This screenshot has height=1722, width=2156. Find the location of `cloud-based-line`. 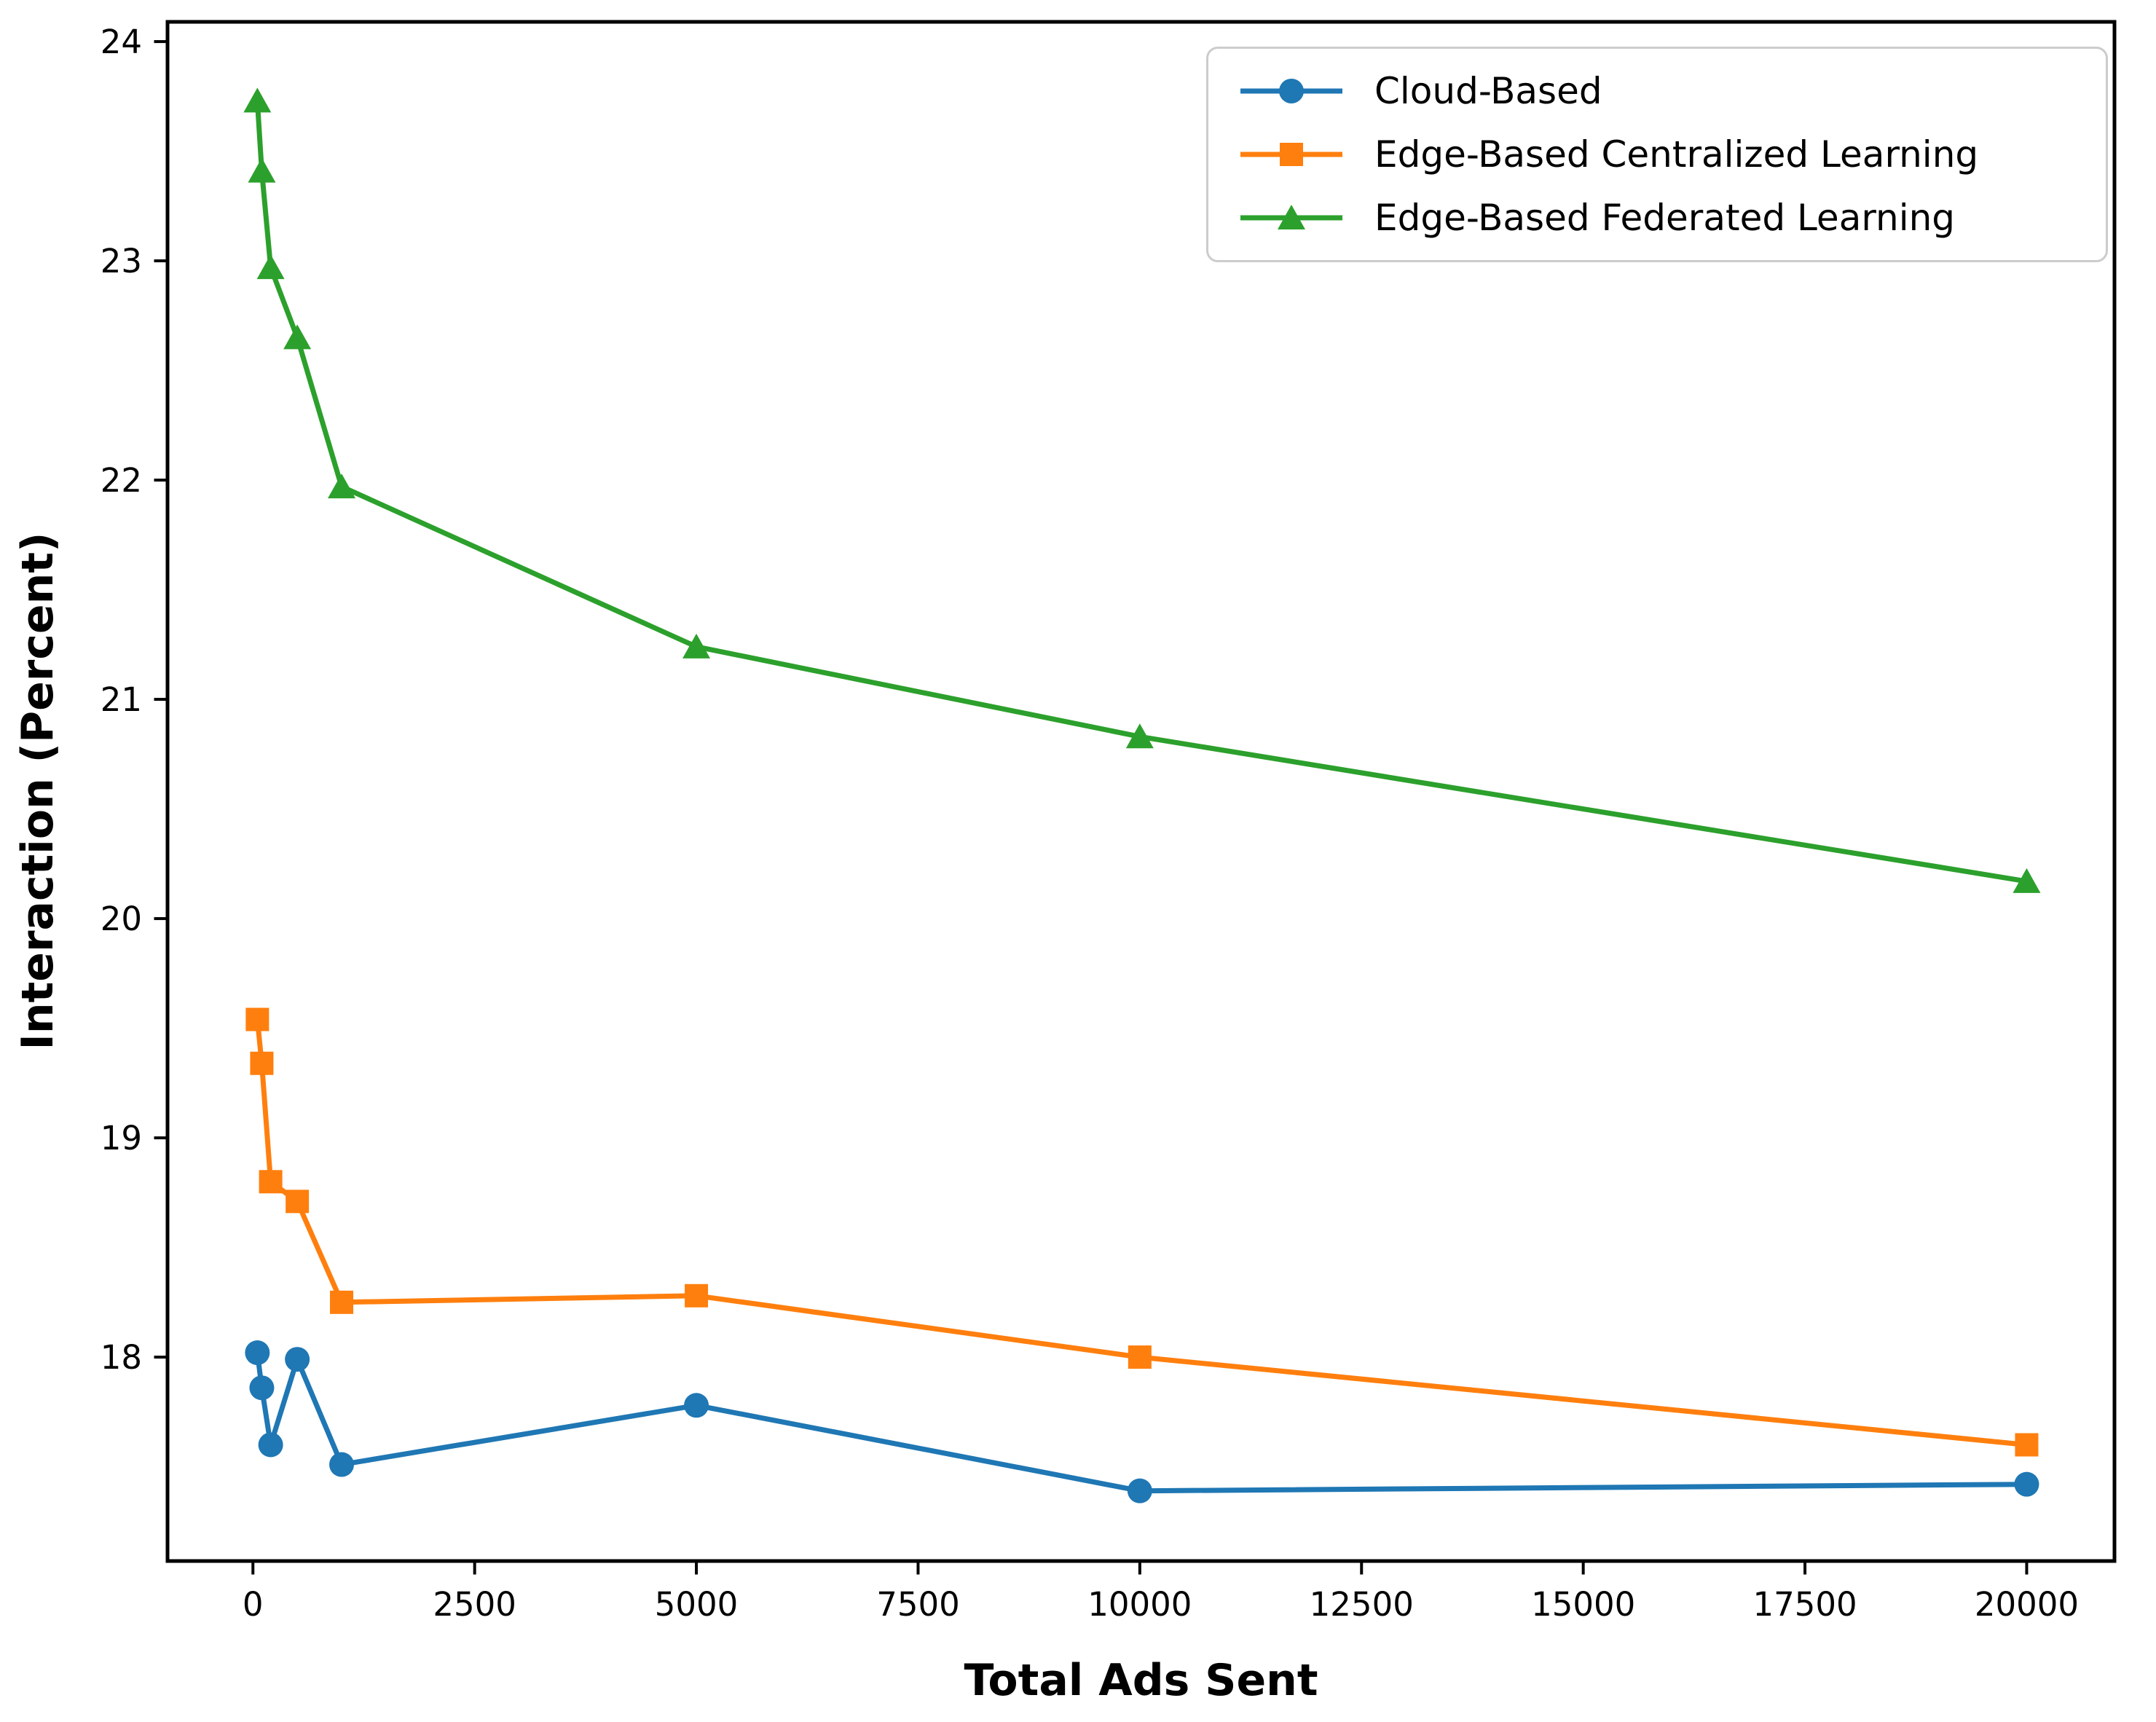

cloud-based-line is located at coordinates (1141, 1422).